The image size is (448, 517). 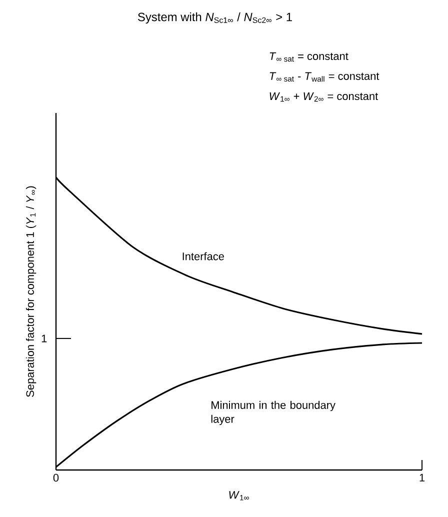 What do you see at coordinates (31, 291) in the screenshot?
I see `y-axis-title: Separation factor for component 1 (Y$_{1}$ / Y$_{∞}$)` at bounding box center [31, 291].